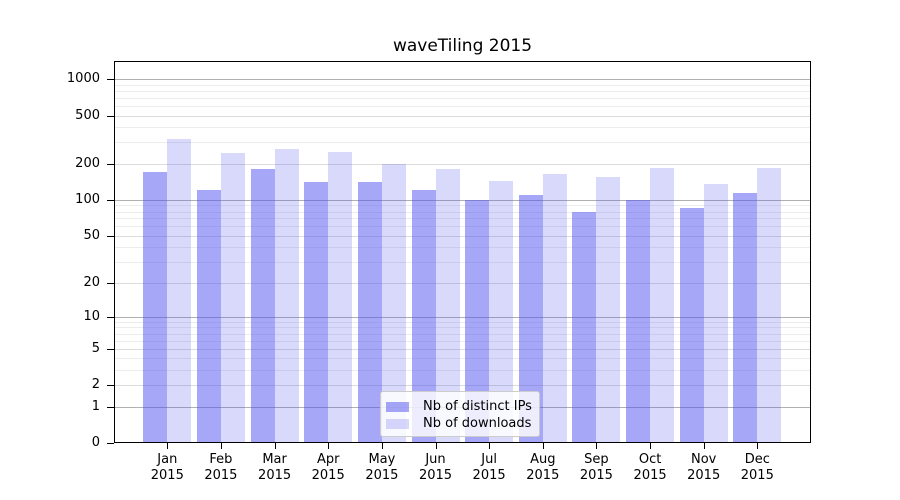  Describe the element at coordinates (91, 235) in the screenshot. I see `y-tick-label-50: 50` at that location.